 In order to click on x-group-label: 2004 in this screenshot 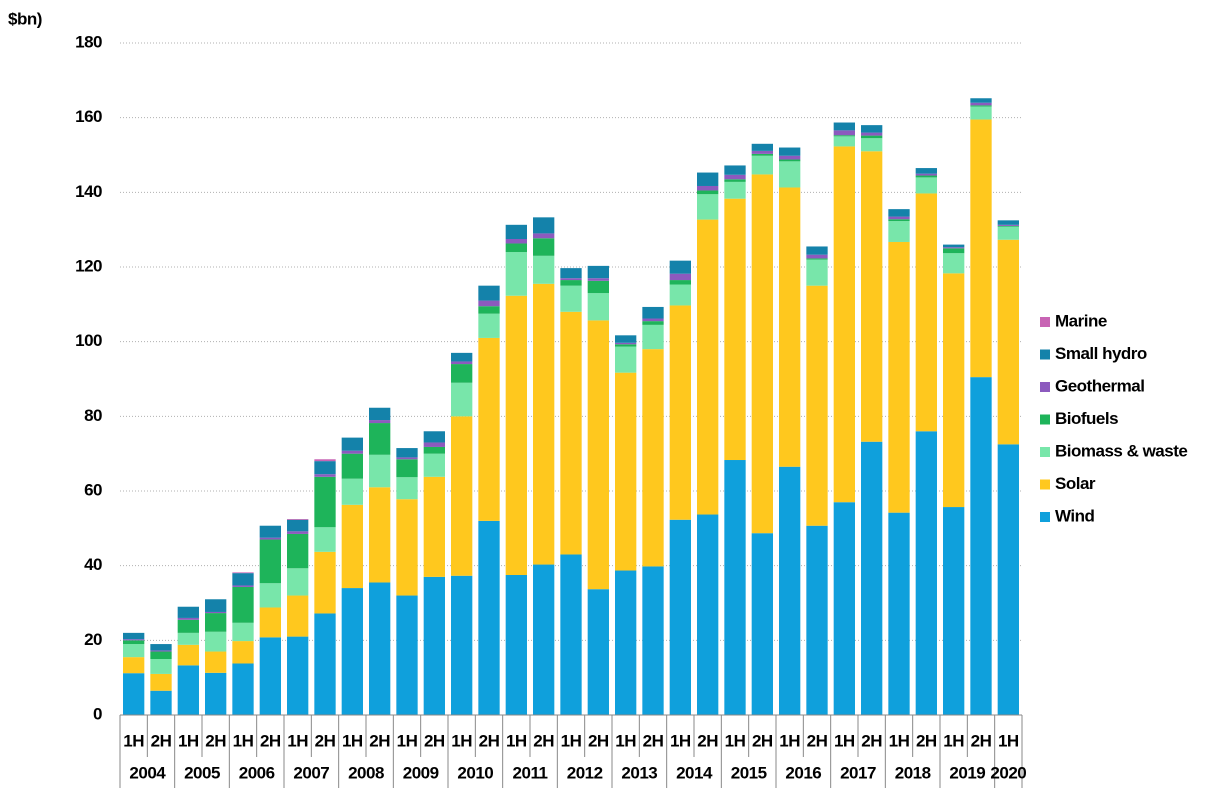, I will do `click(147, 772)`.